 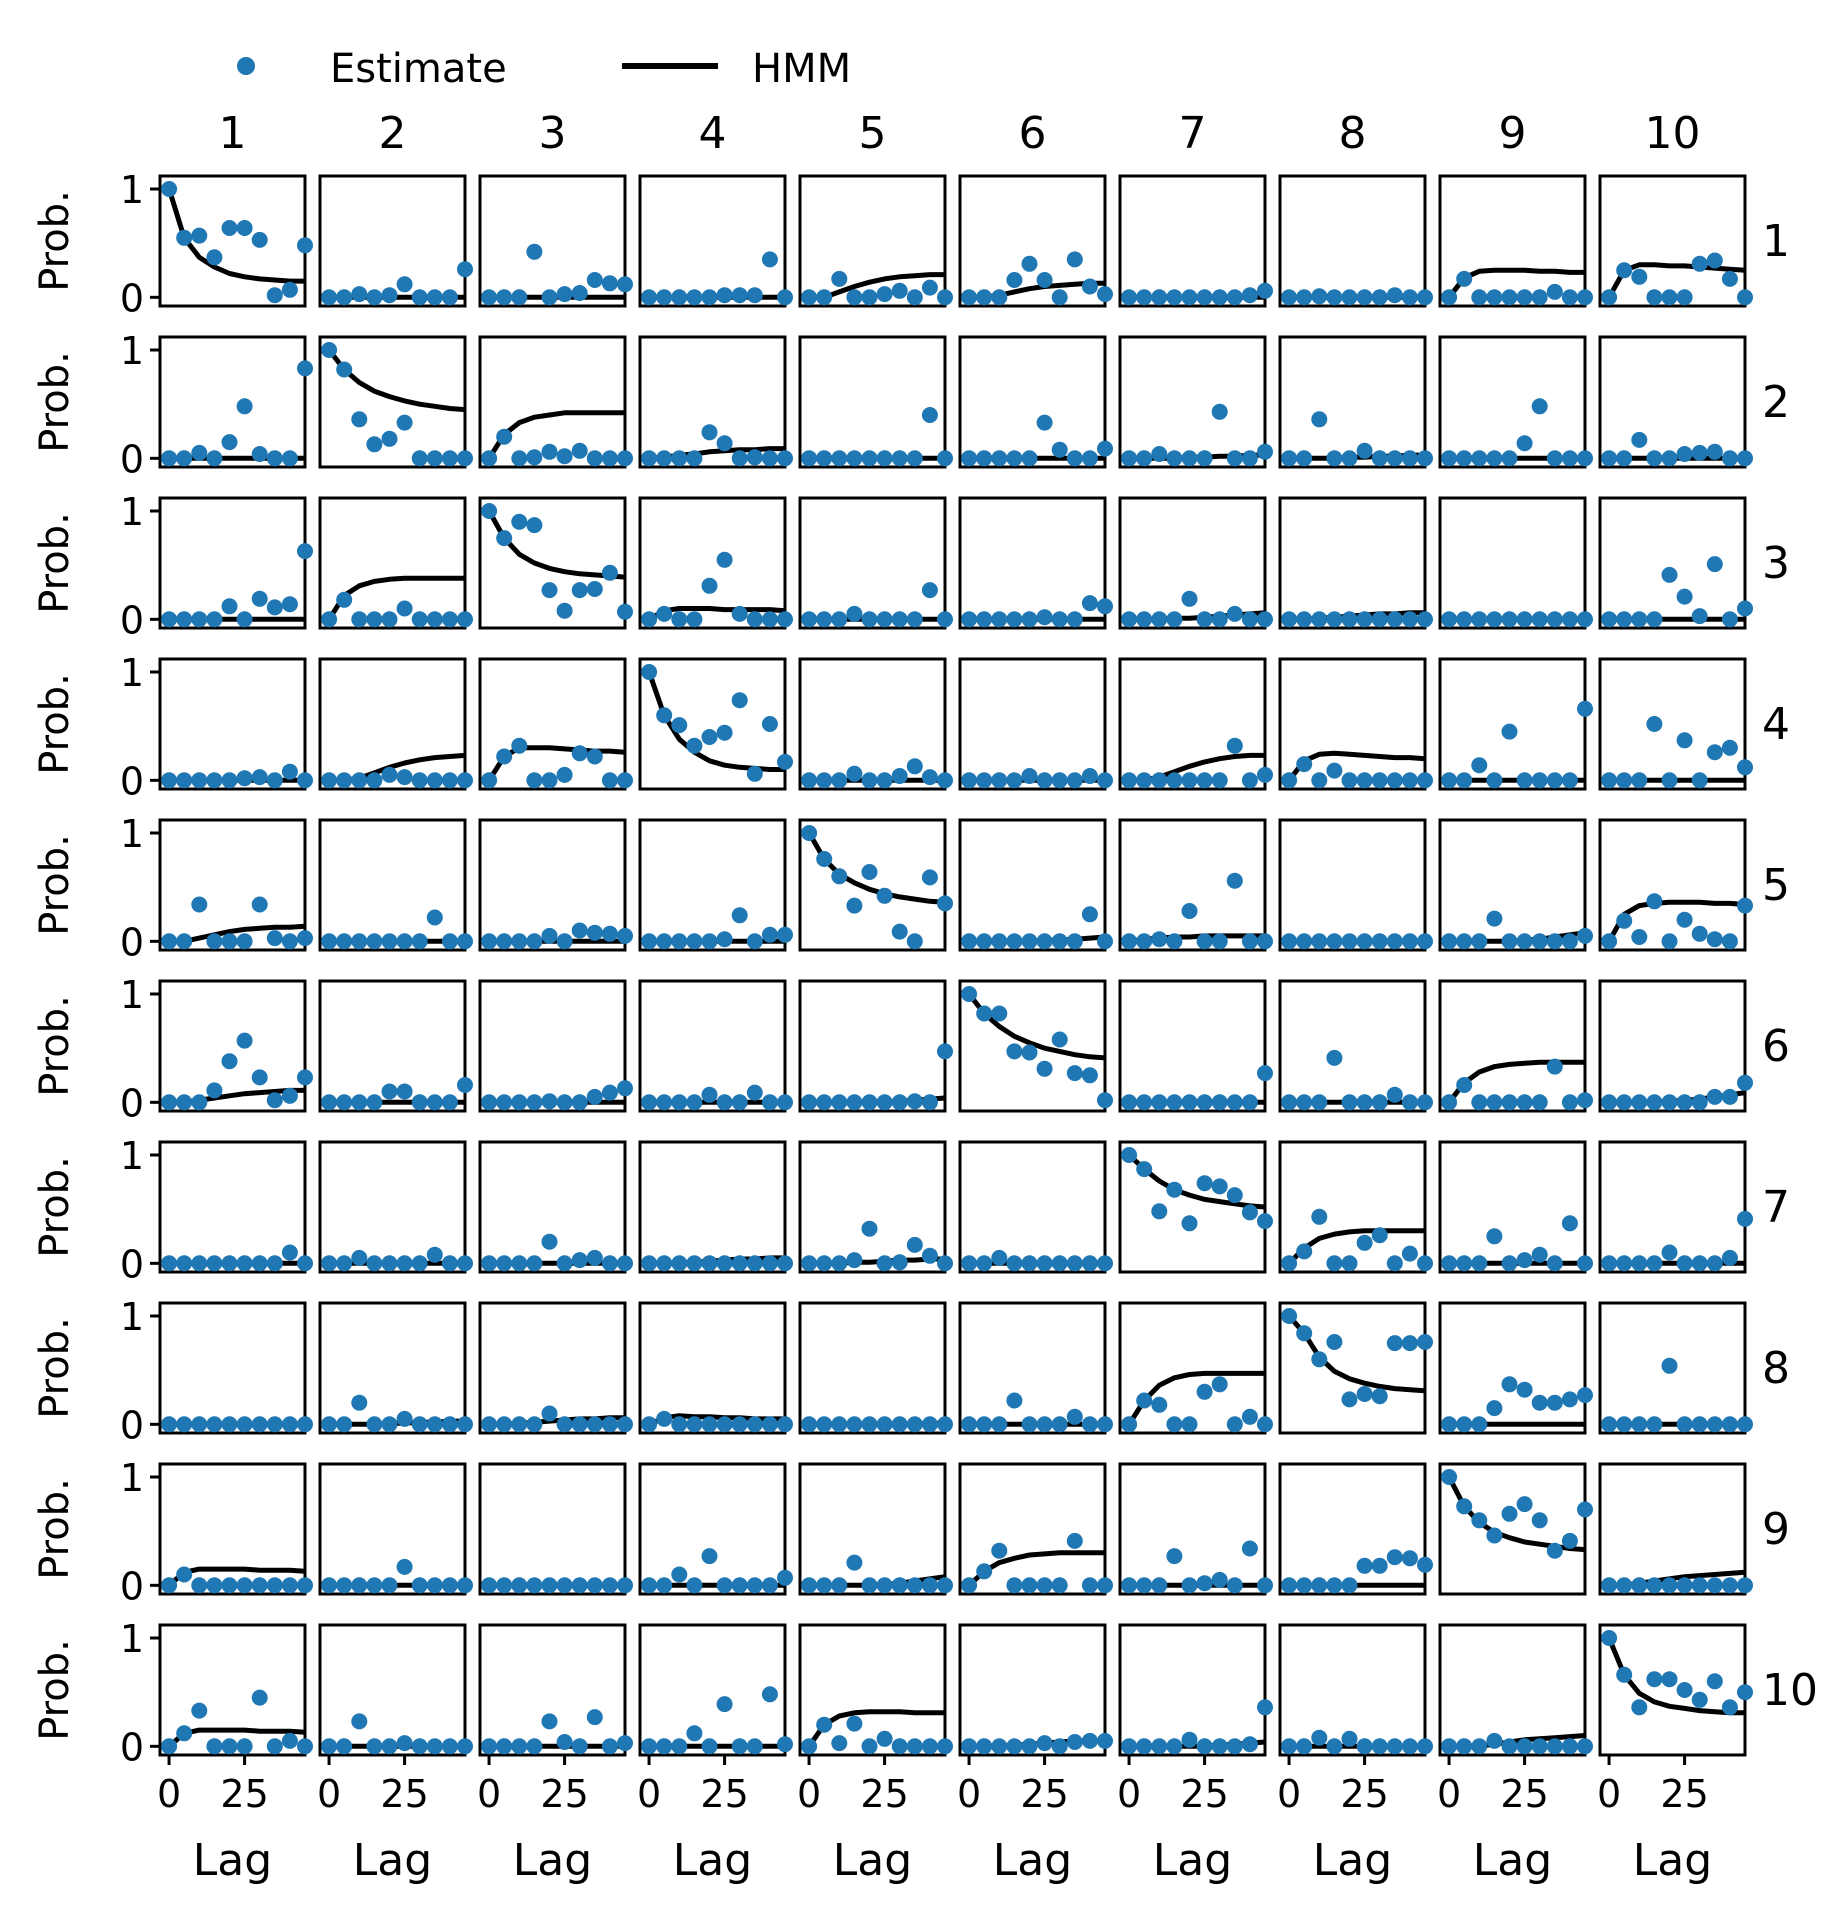 What do you see at coordinates (1776, 1368) in the screenshot?
I see `row-label: 8` at bounding box center [1776, 1368].